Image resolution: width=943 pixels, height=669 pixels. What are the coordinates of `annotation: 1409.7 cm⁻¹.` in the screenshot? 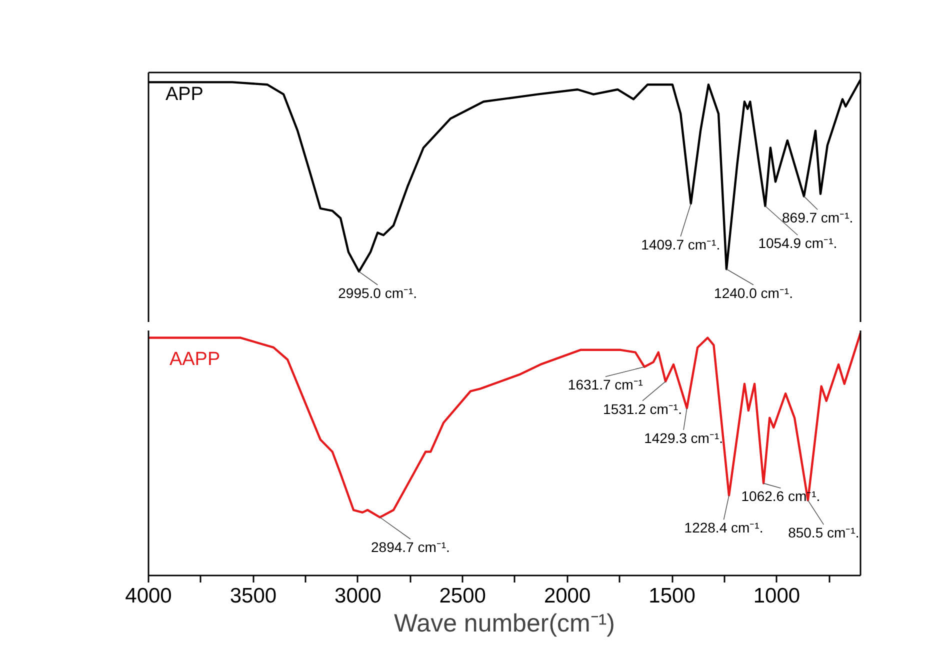 It's located at (680, 244).